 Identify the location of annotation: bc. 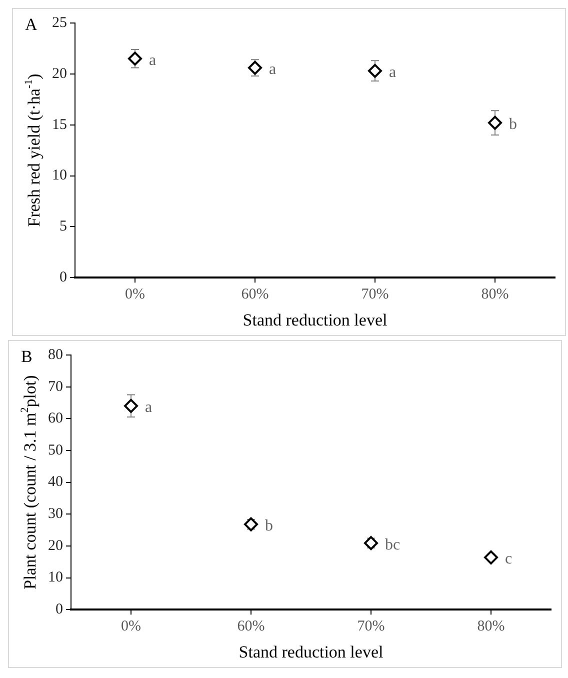
(392, 545).